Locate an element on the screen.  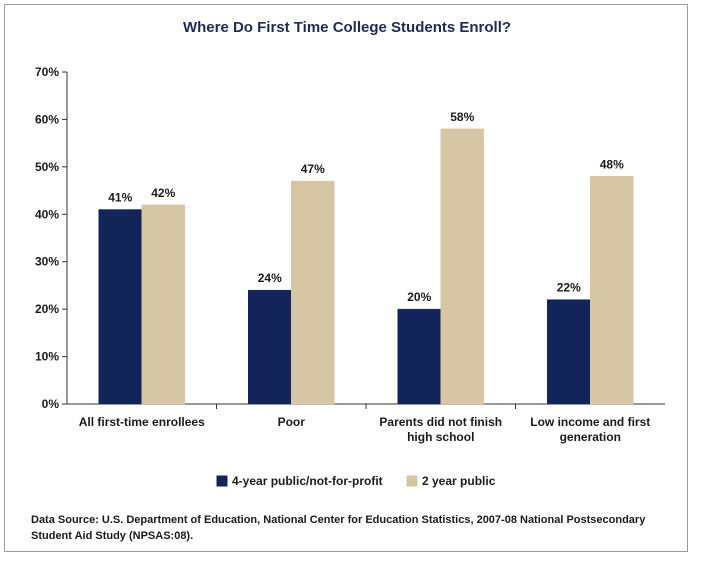
data-label: 41% is located at coordinates (120, 198).